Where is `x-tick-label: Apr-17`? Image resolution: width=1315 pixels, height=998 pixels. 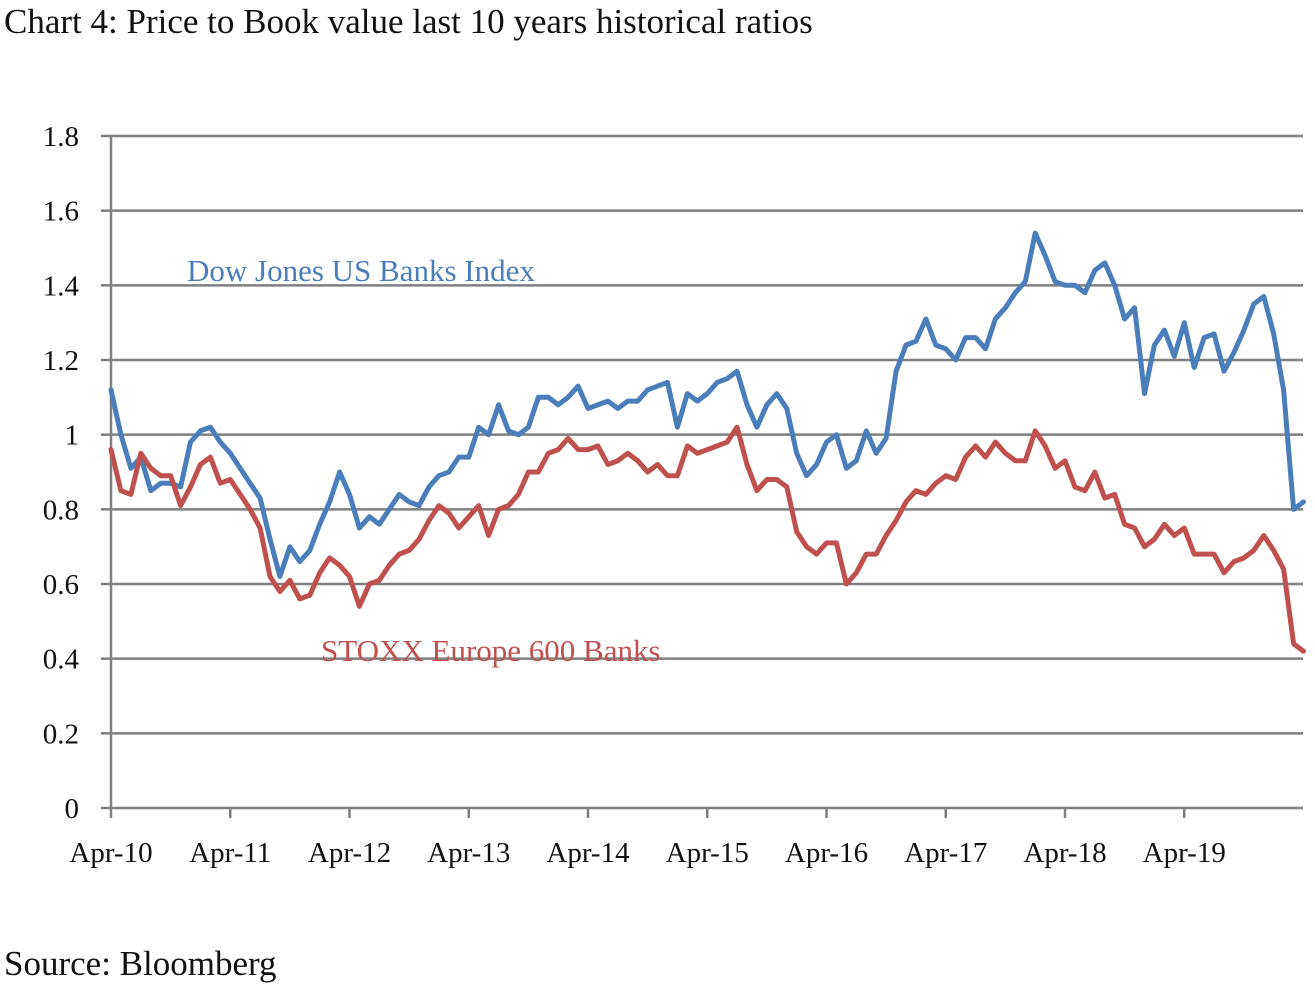 x-tick-label: Apr-17 is located at coordinates (945, 853).